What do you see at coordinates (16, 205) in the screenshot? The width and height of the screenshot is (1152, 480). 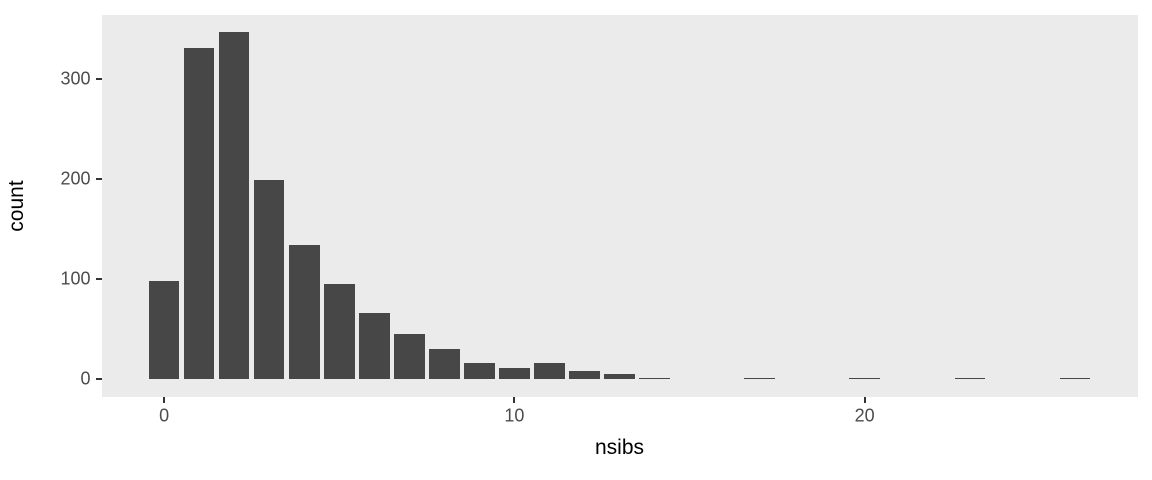 I see `y-axis-title: count` at bounding box center [16, 205].